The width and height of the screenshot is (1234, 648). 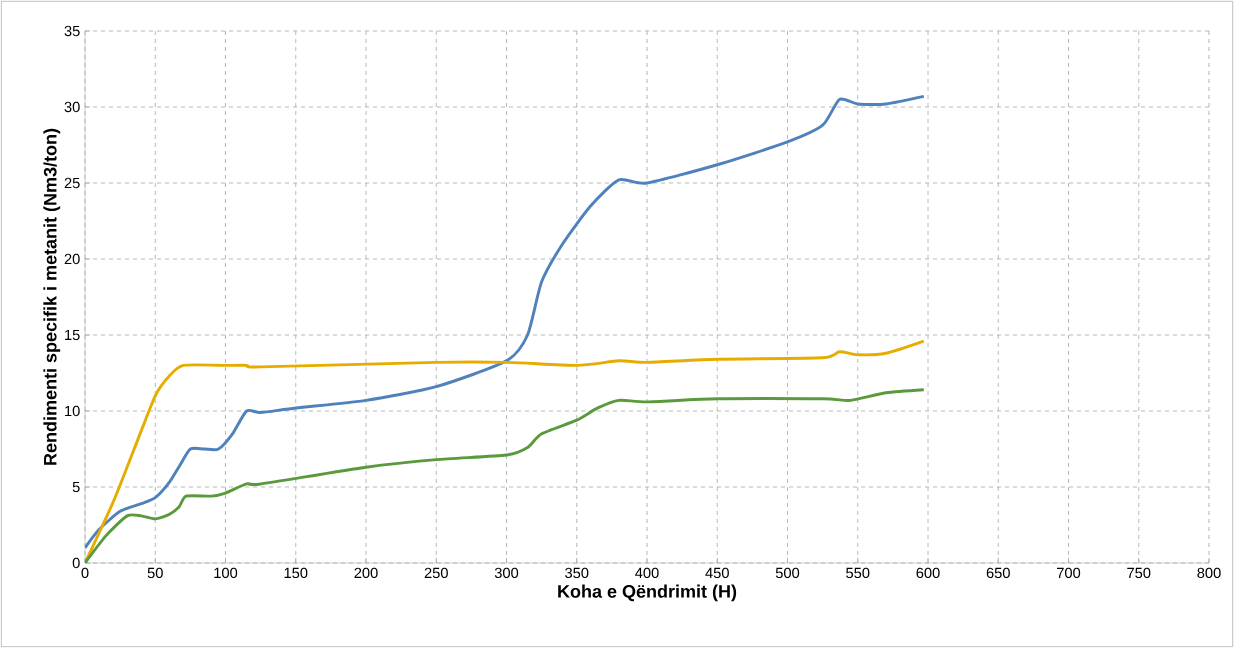 I want to click on x-tick-label: 800, so click(x=1209, y=573).